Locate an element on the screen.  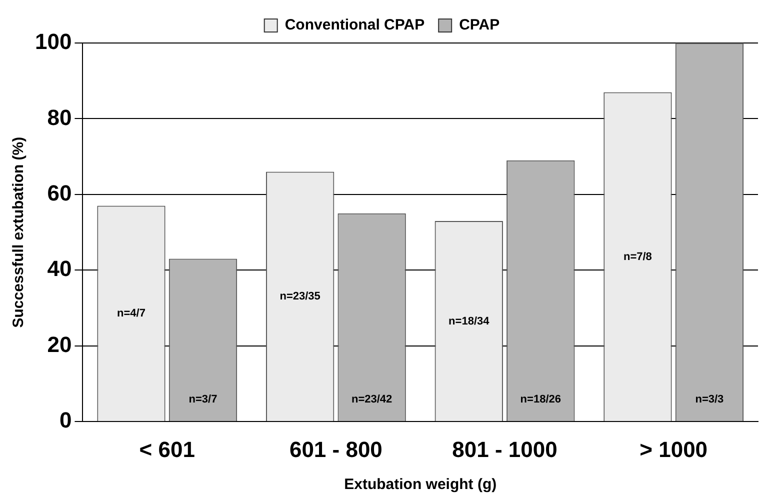
data-label: n=18/34 is located at coordinates (469, 321).